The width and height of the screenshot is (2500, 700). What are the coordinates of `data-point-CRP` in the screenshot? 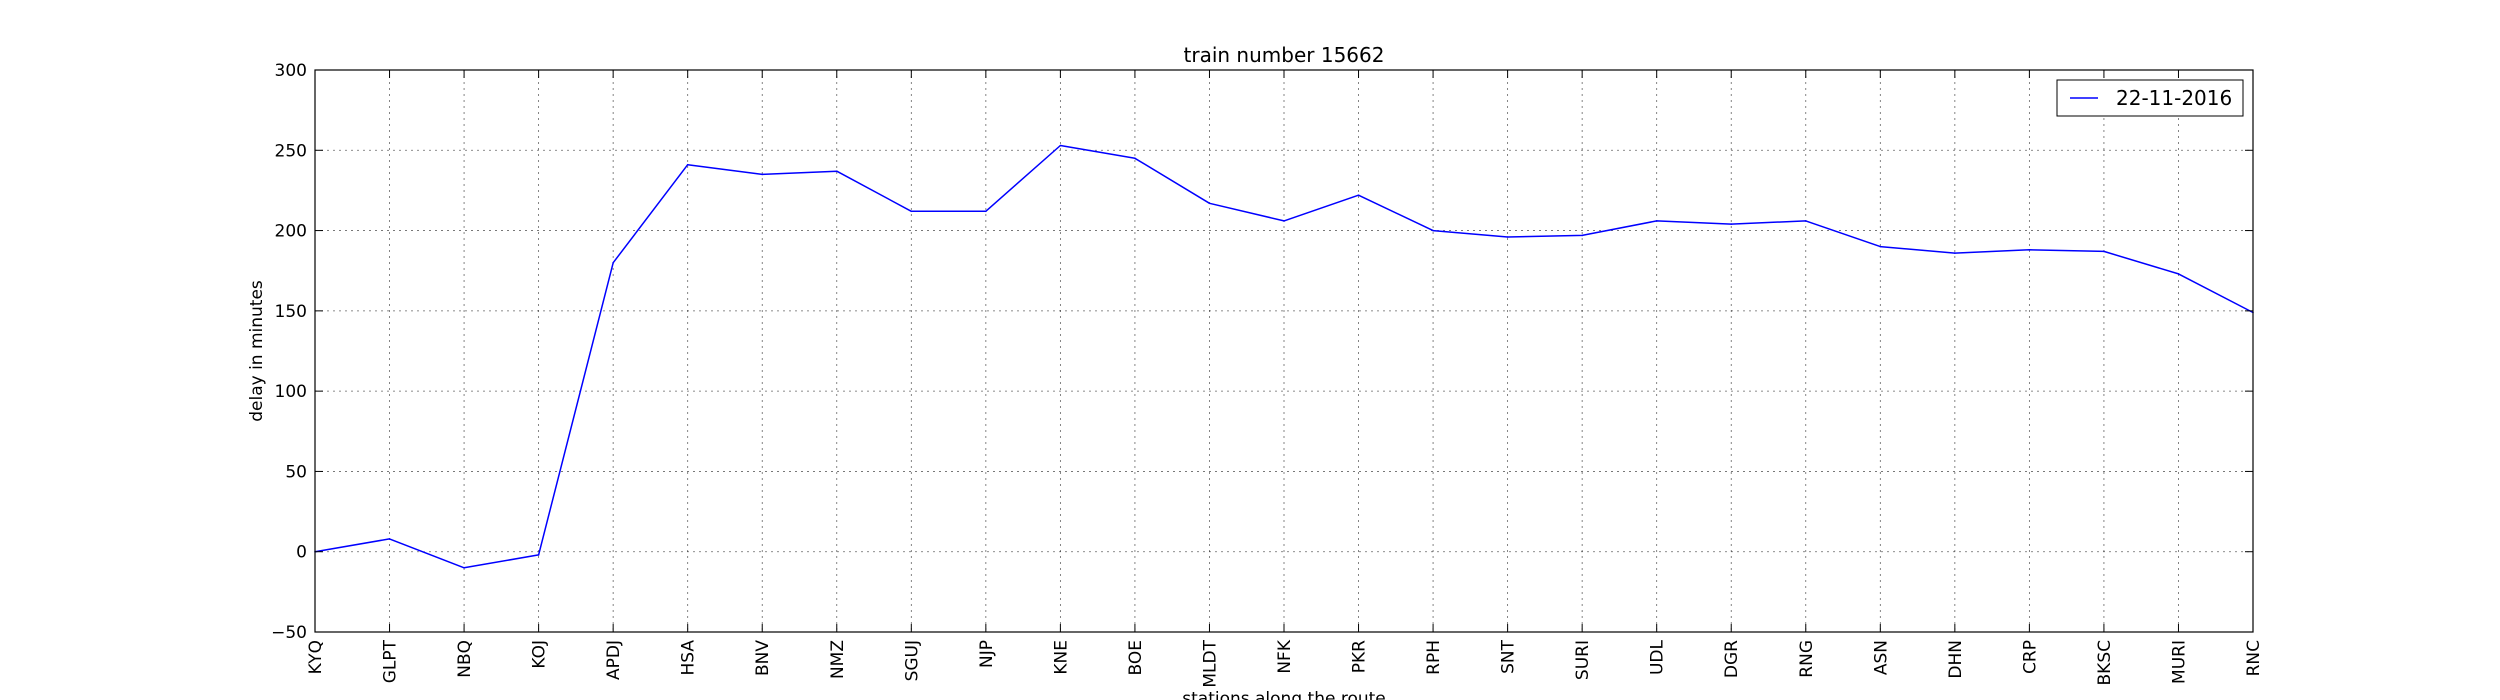 It's located at (2029, 250).